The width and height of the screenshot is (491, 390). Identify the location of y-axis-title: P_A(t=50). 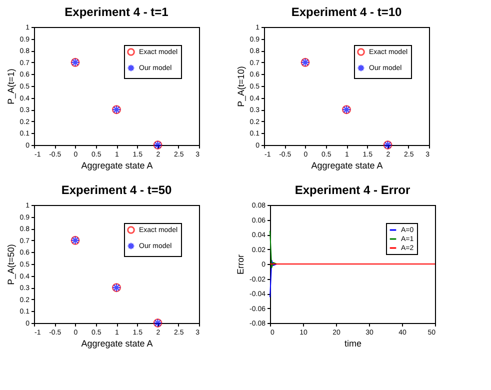
(11, 264).